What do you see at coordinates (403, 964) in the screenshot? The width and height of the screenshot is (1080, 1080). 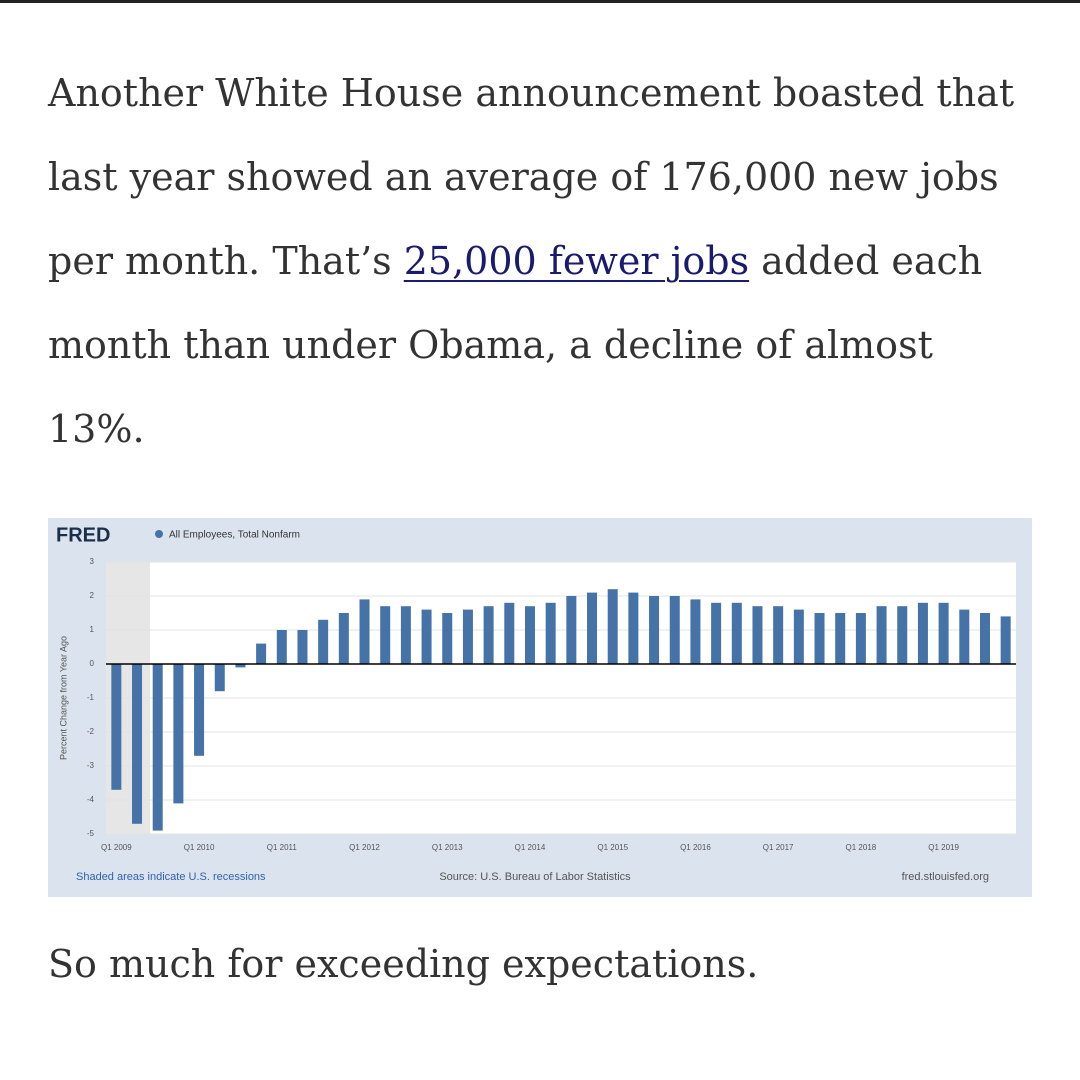 I see `paragraph: So much for exceeding expectations.` at bounding box center [403, 964].